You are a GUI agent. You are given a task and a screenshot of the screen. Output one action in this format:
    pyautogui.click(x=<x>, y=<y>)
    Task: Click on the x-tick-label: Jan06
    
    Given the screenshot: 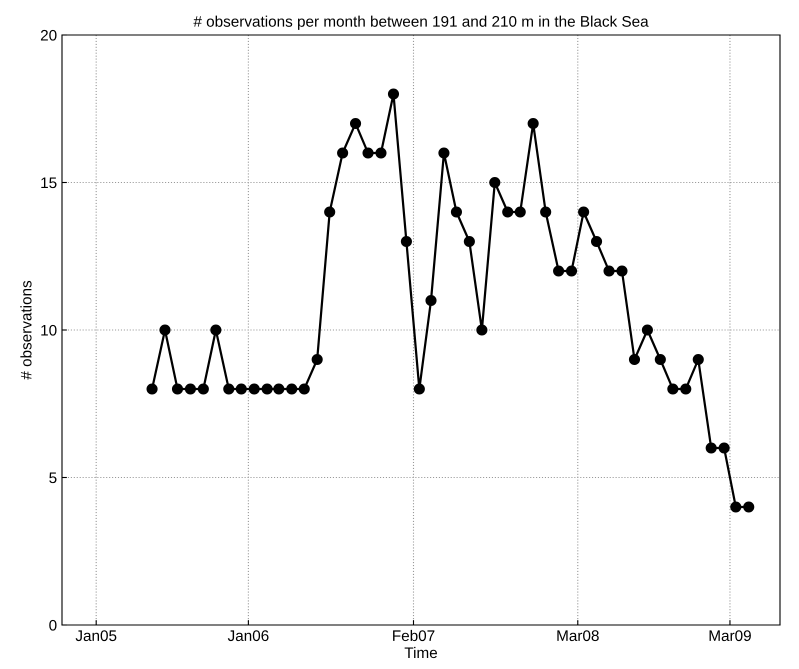 What is the action you would take?
    pyautogui.click(x=248, y=636)
    